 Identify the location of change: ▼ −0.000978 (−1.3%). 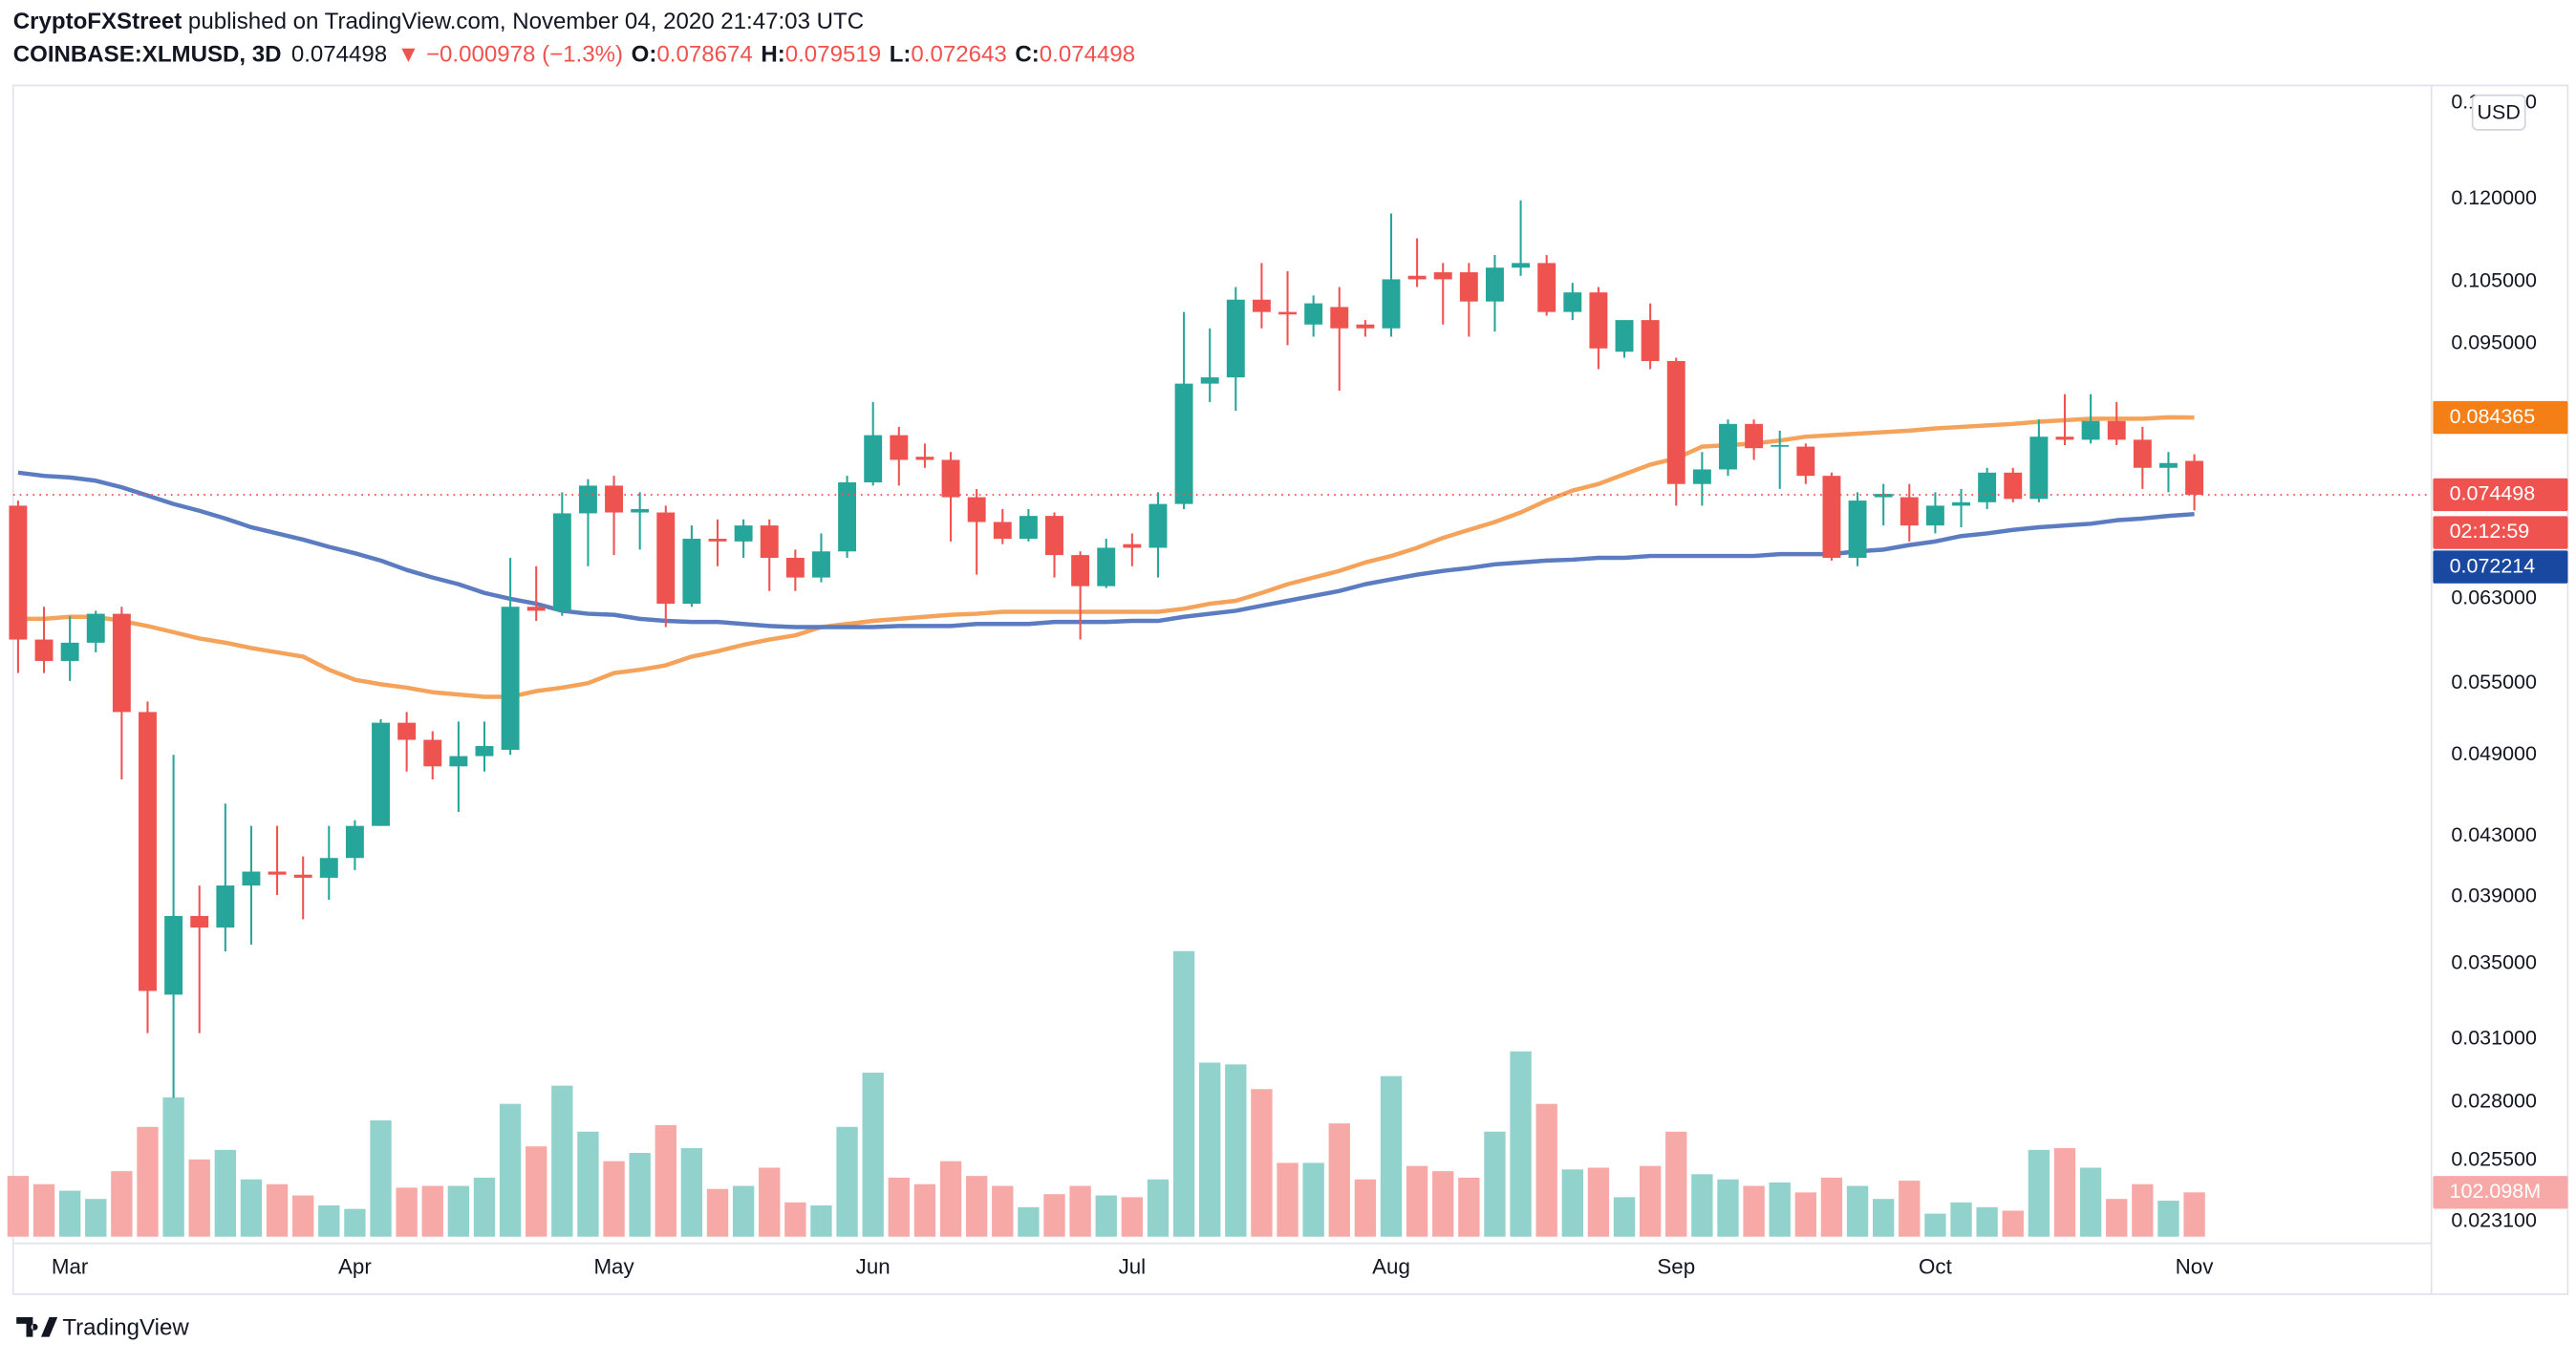
(510, 55).